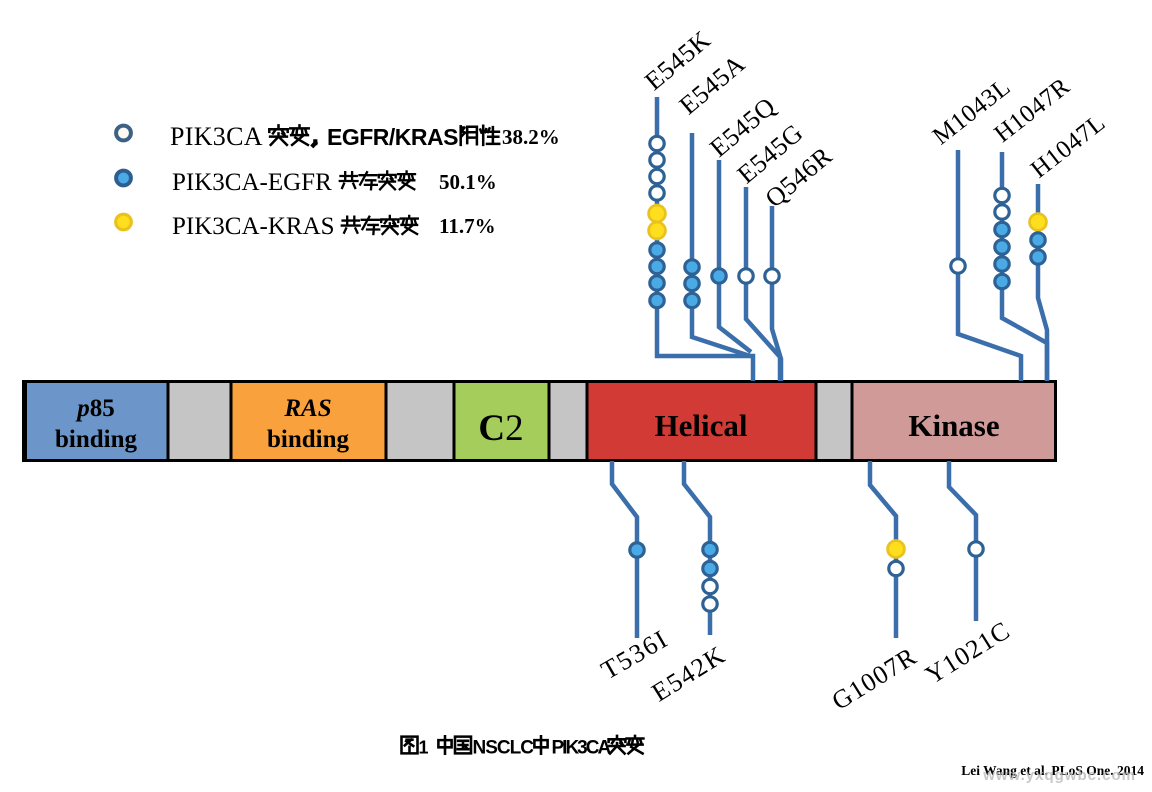 Image resolution: width=1152 pixels, height=792 pixels. Describe the element at coordinates (468, 182) in the screenshot. I see `svg-text: 50.1%` at that location.